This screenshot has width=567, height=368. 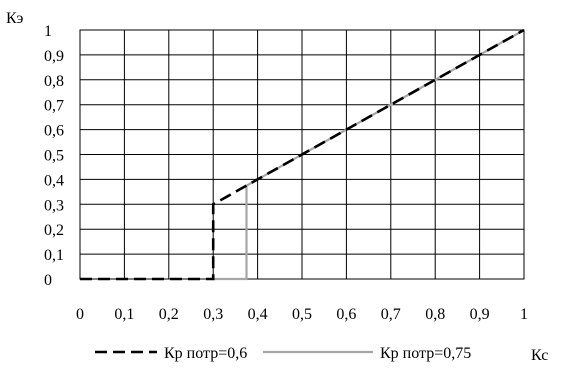 What do you see at coordinates (213, 314) in the screenshot?
I see `x-tick-label: 0,3` at bounding box center [213, 314].